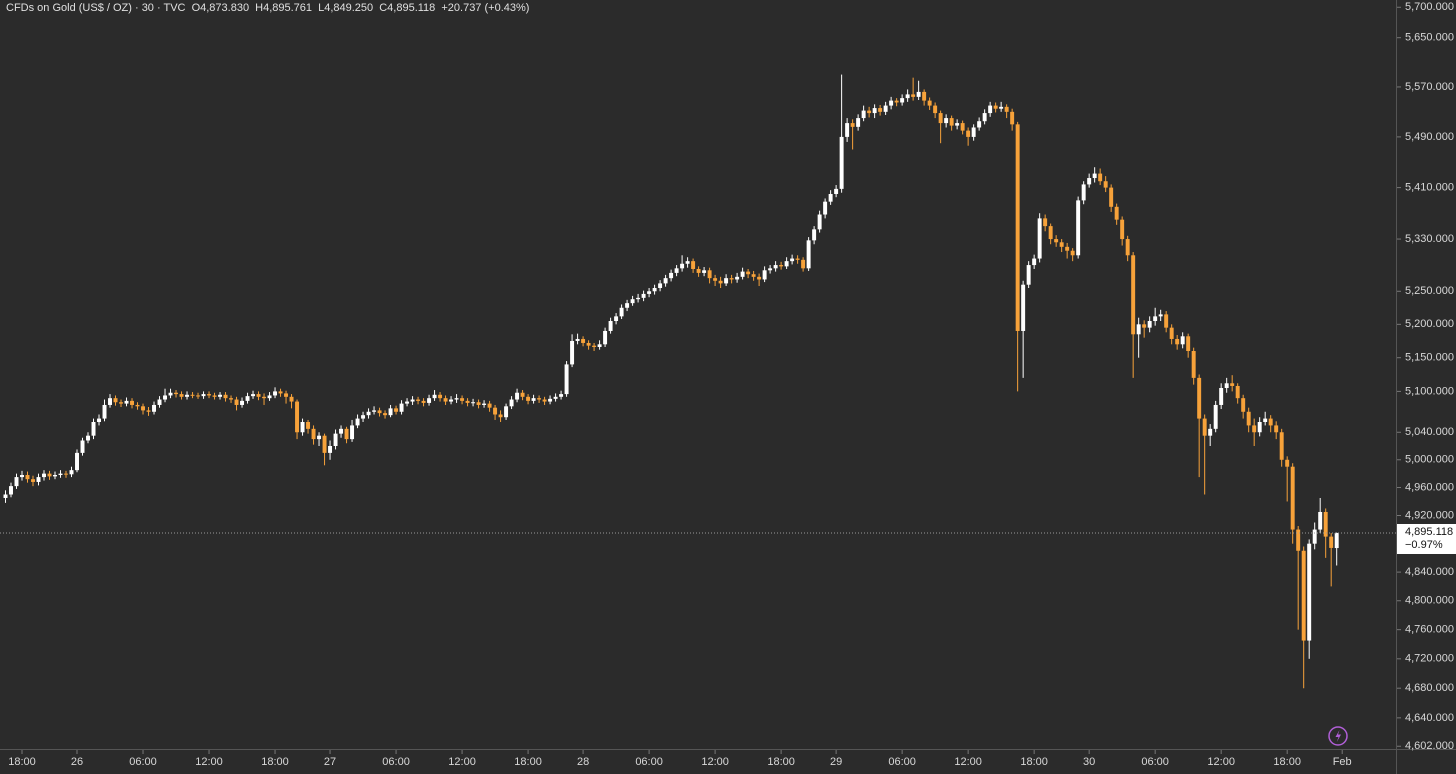 The image size is (1456, 774). Describe the element at coordinates (1429, 688) in the screenshot. I see `y-tick-label: 4,680.000` at that location.